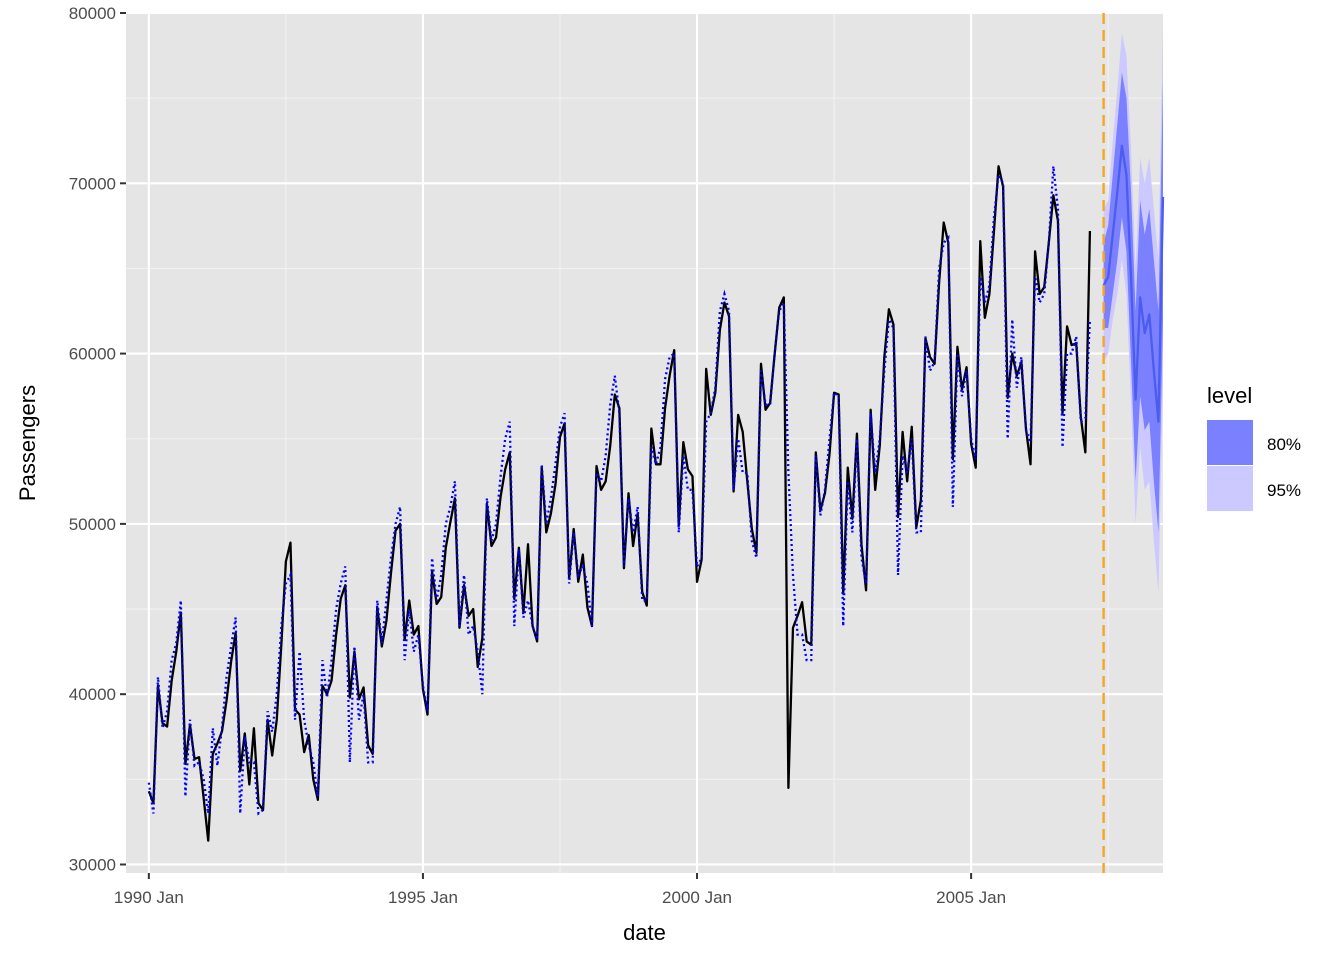 The width and height of the screenshot is (1344, 960). I want to click on x-tick-label: 1995 Jan, so click(423, 897).